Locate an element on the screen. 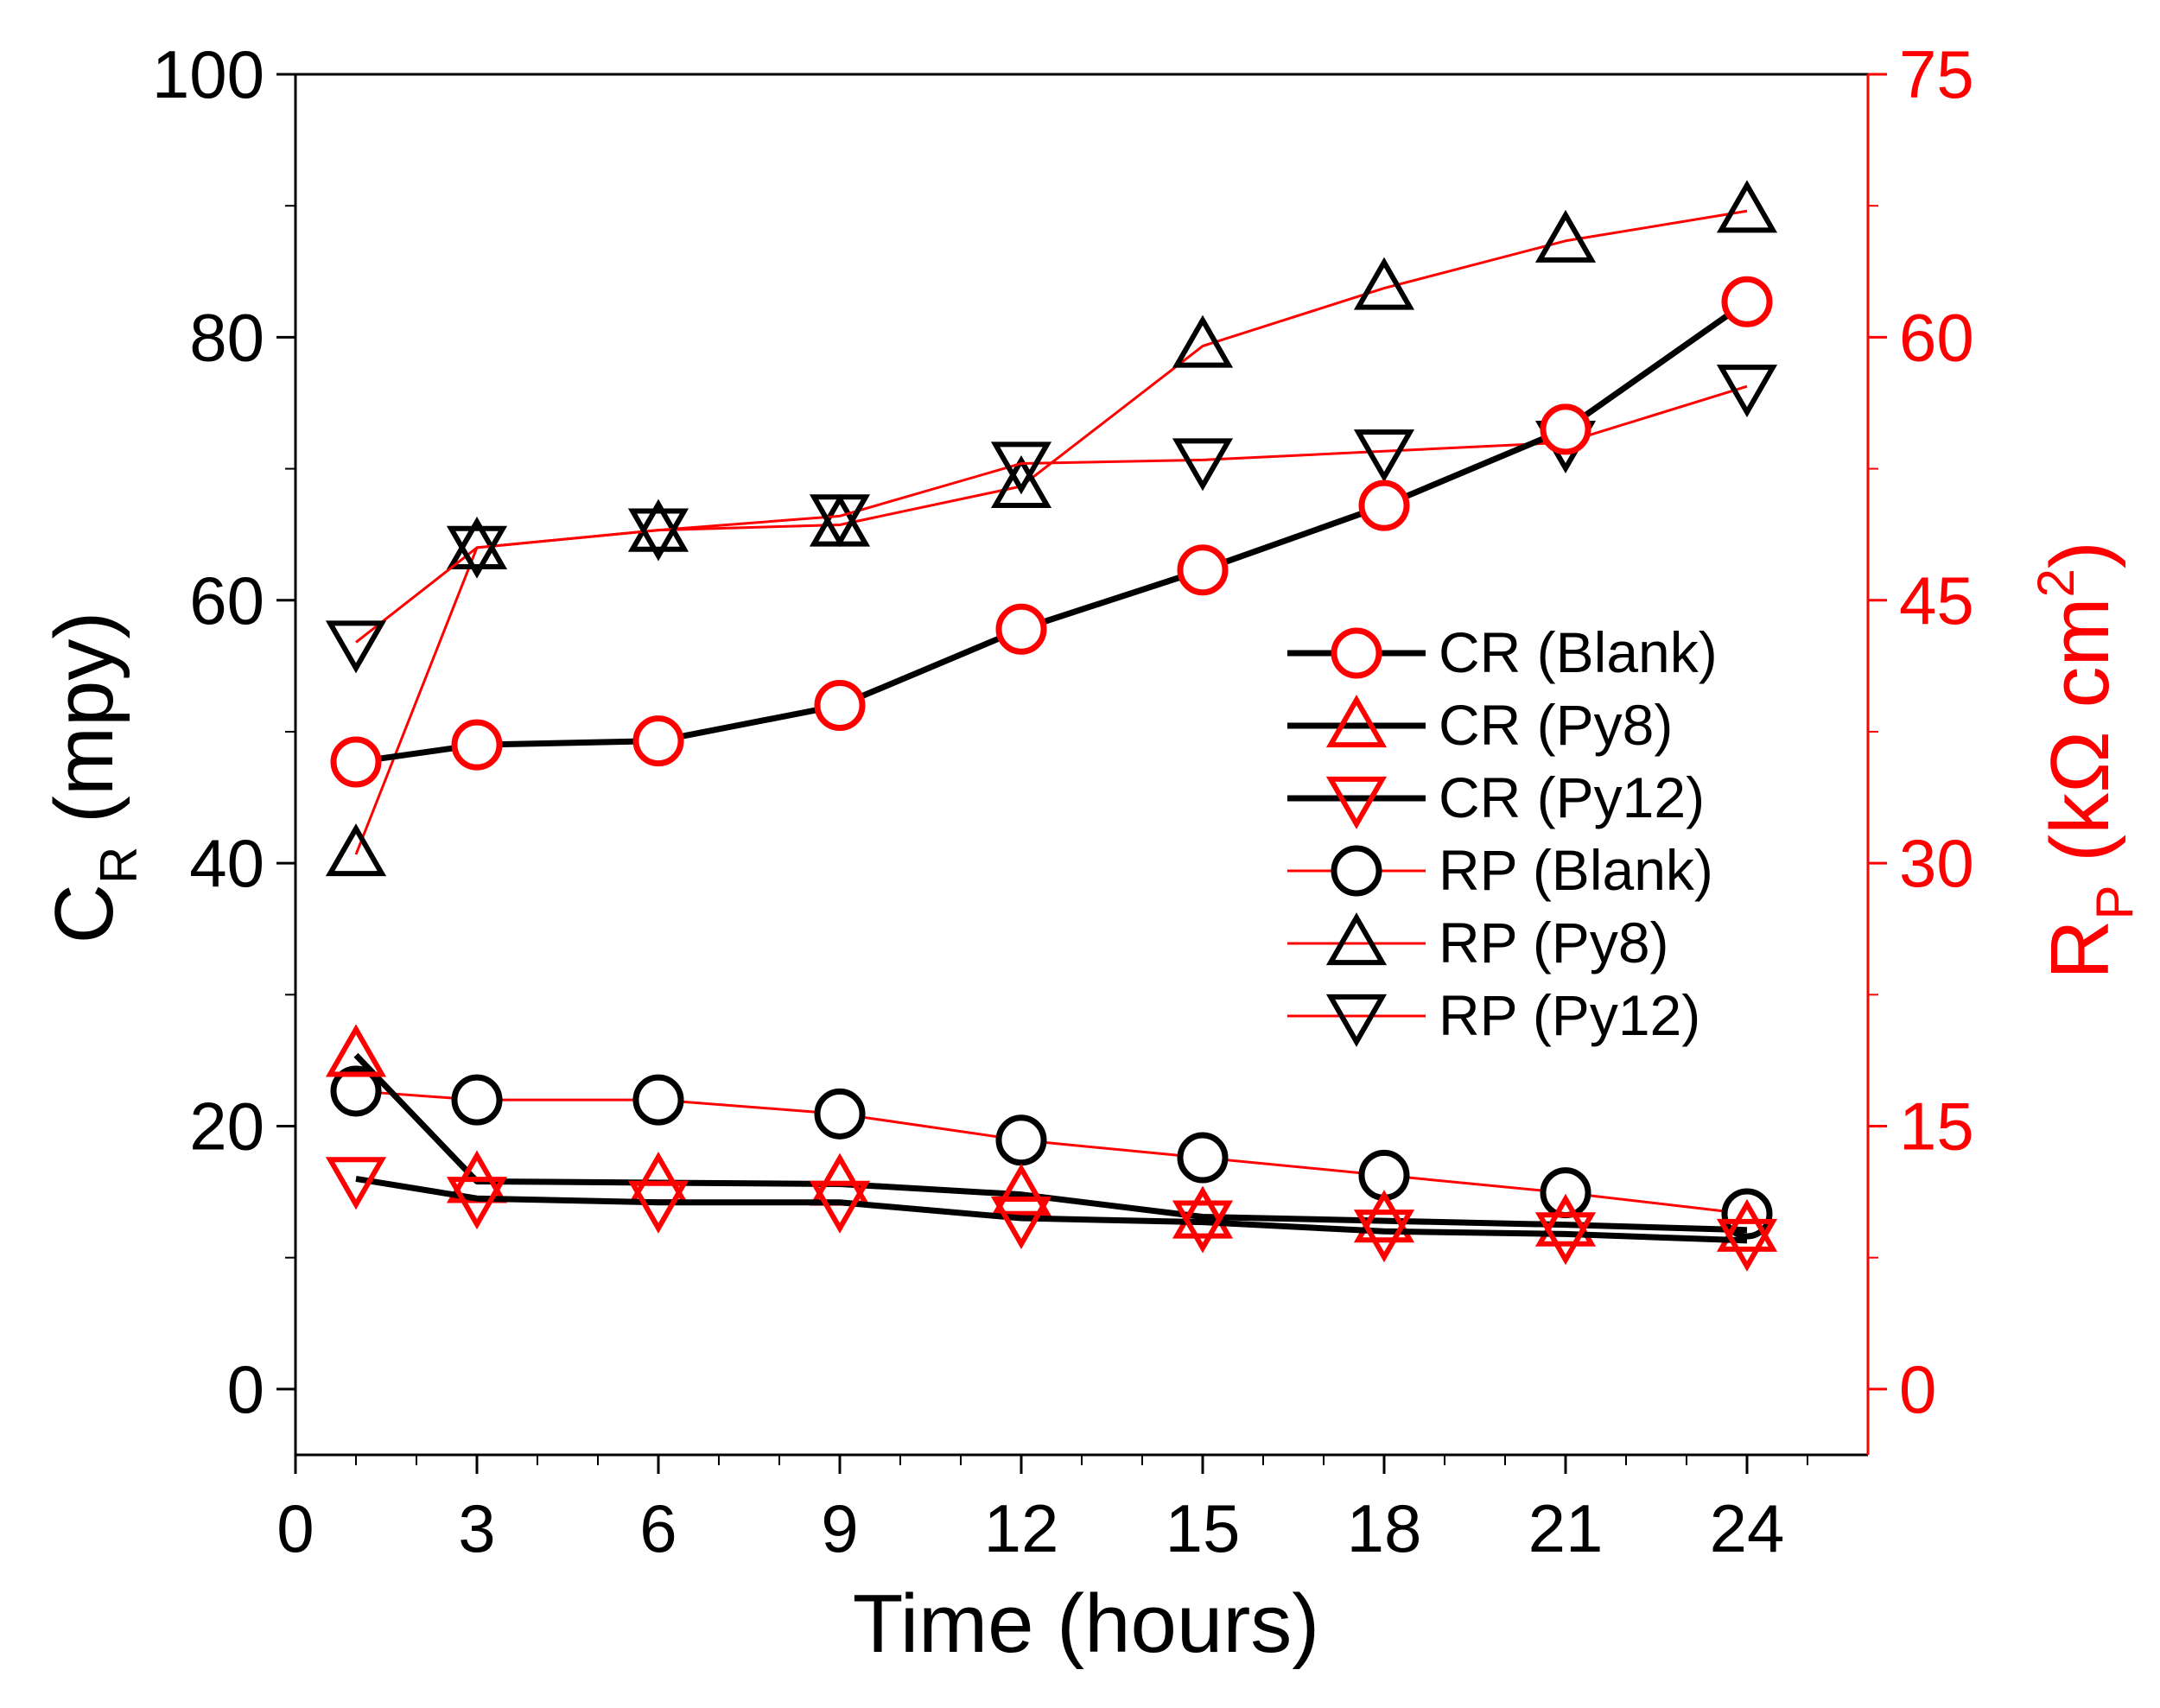 The image size is (2160, 1708). legend-entry: CR (Py8) is located at coordinates (1480, 725).